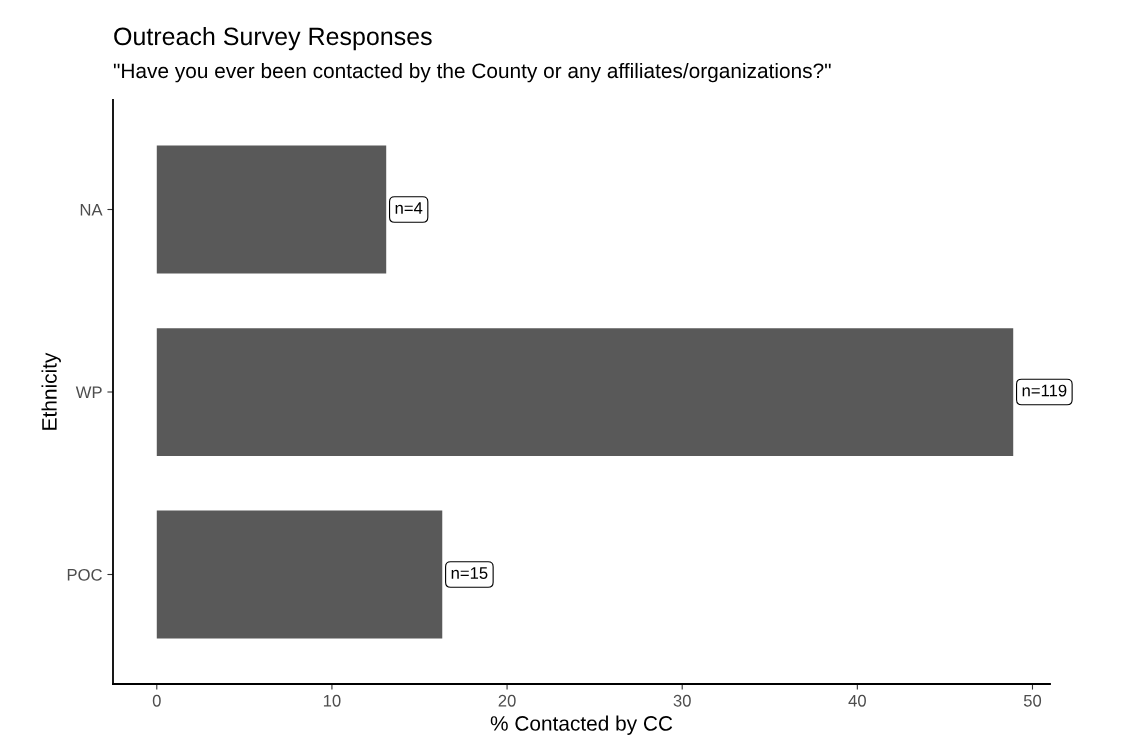 The height and width of the screenshot is (750, 1127). I want to click on annotation: n=15, so click(469, 573).